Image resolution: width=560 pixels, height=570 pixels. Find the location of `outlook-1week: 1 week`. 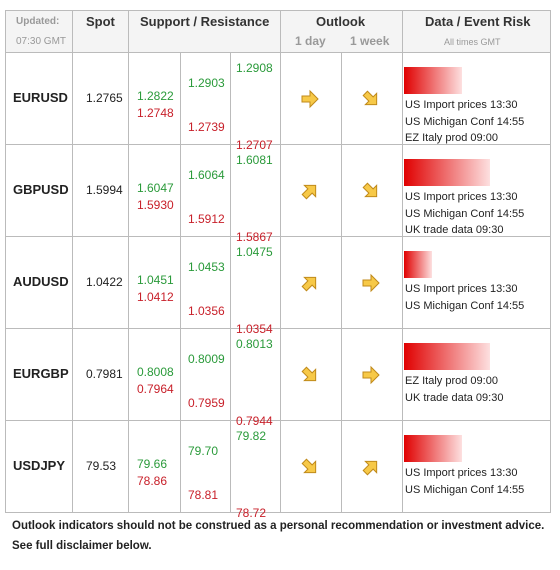

outlook-1week: 1 week is located at coordinates (370, 41).